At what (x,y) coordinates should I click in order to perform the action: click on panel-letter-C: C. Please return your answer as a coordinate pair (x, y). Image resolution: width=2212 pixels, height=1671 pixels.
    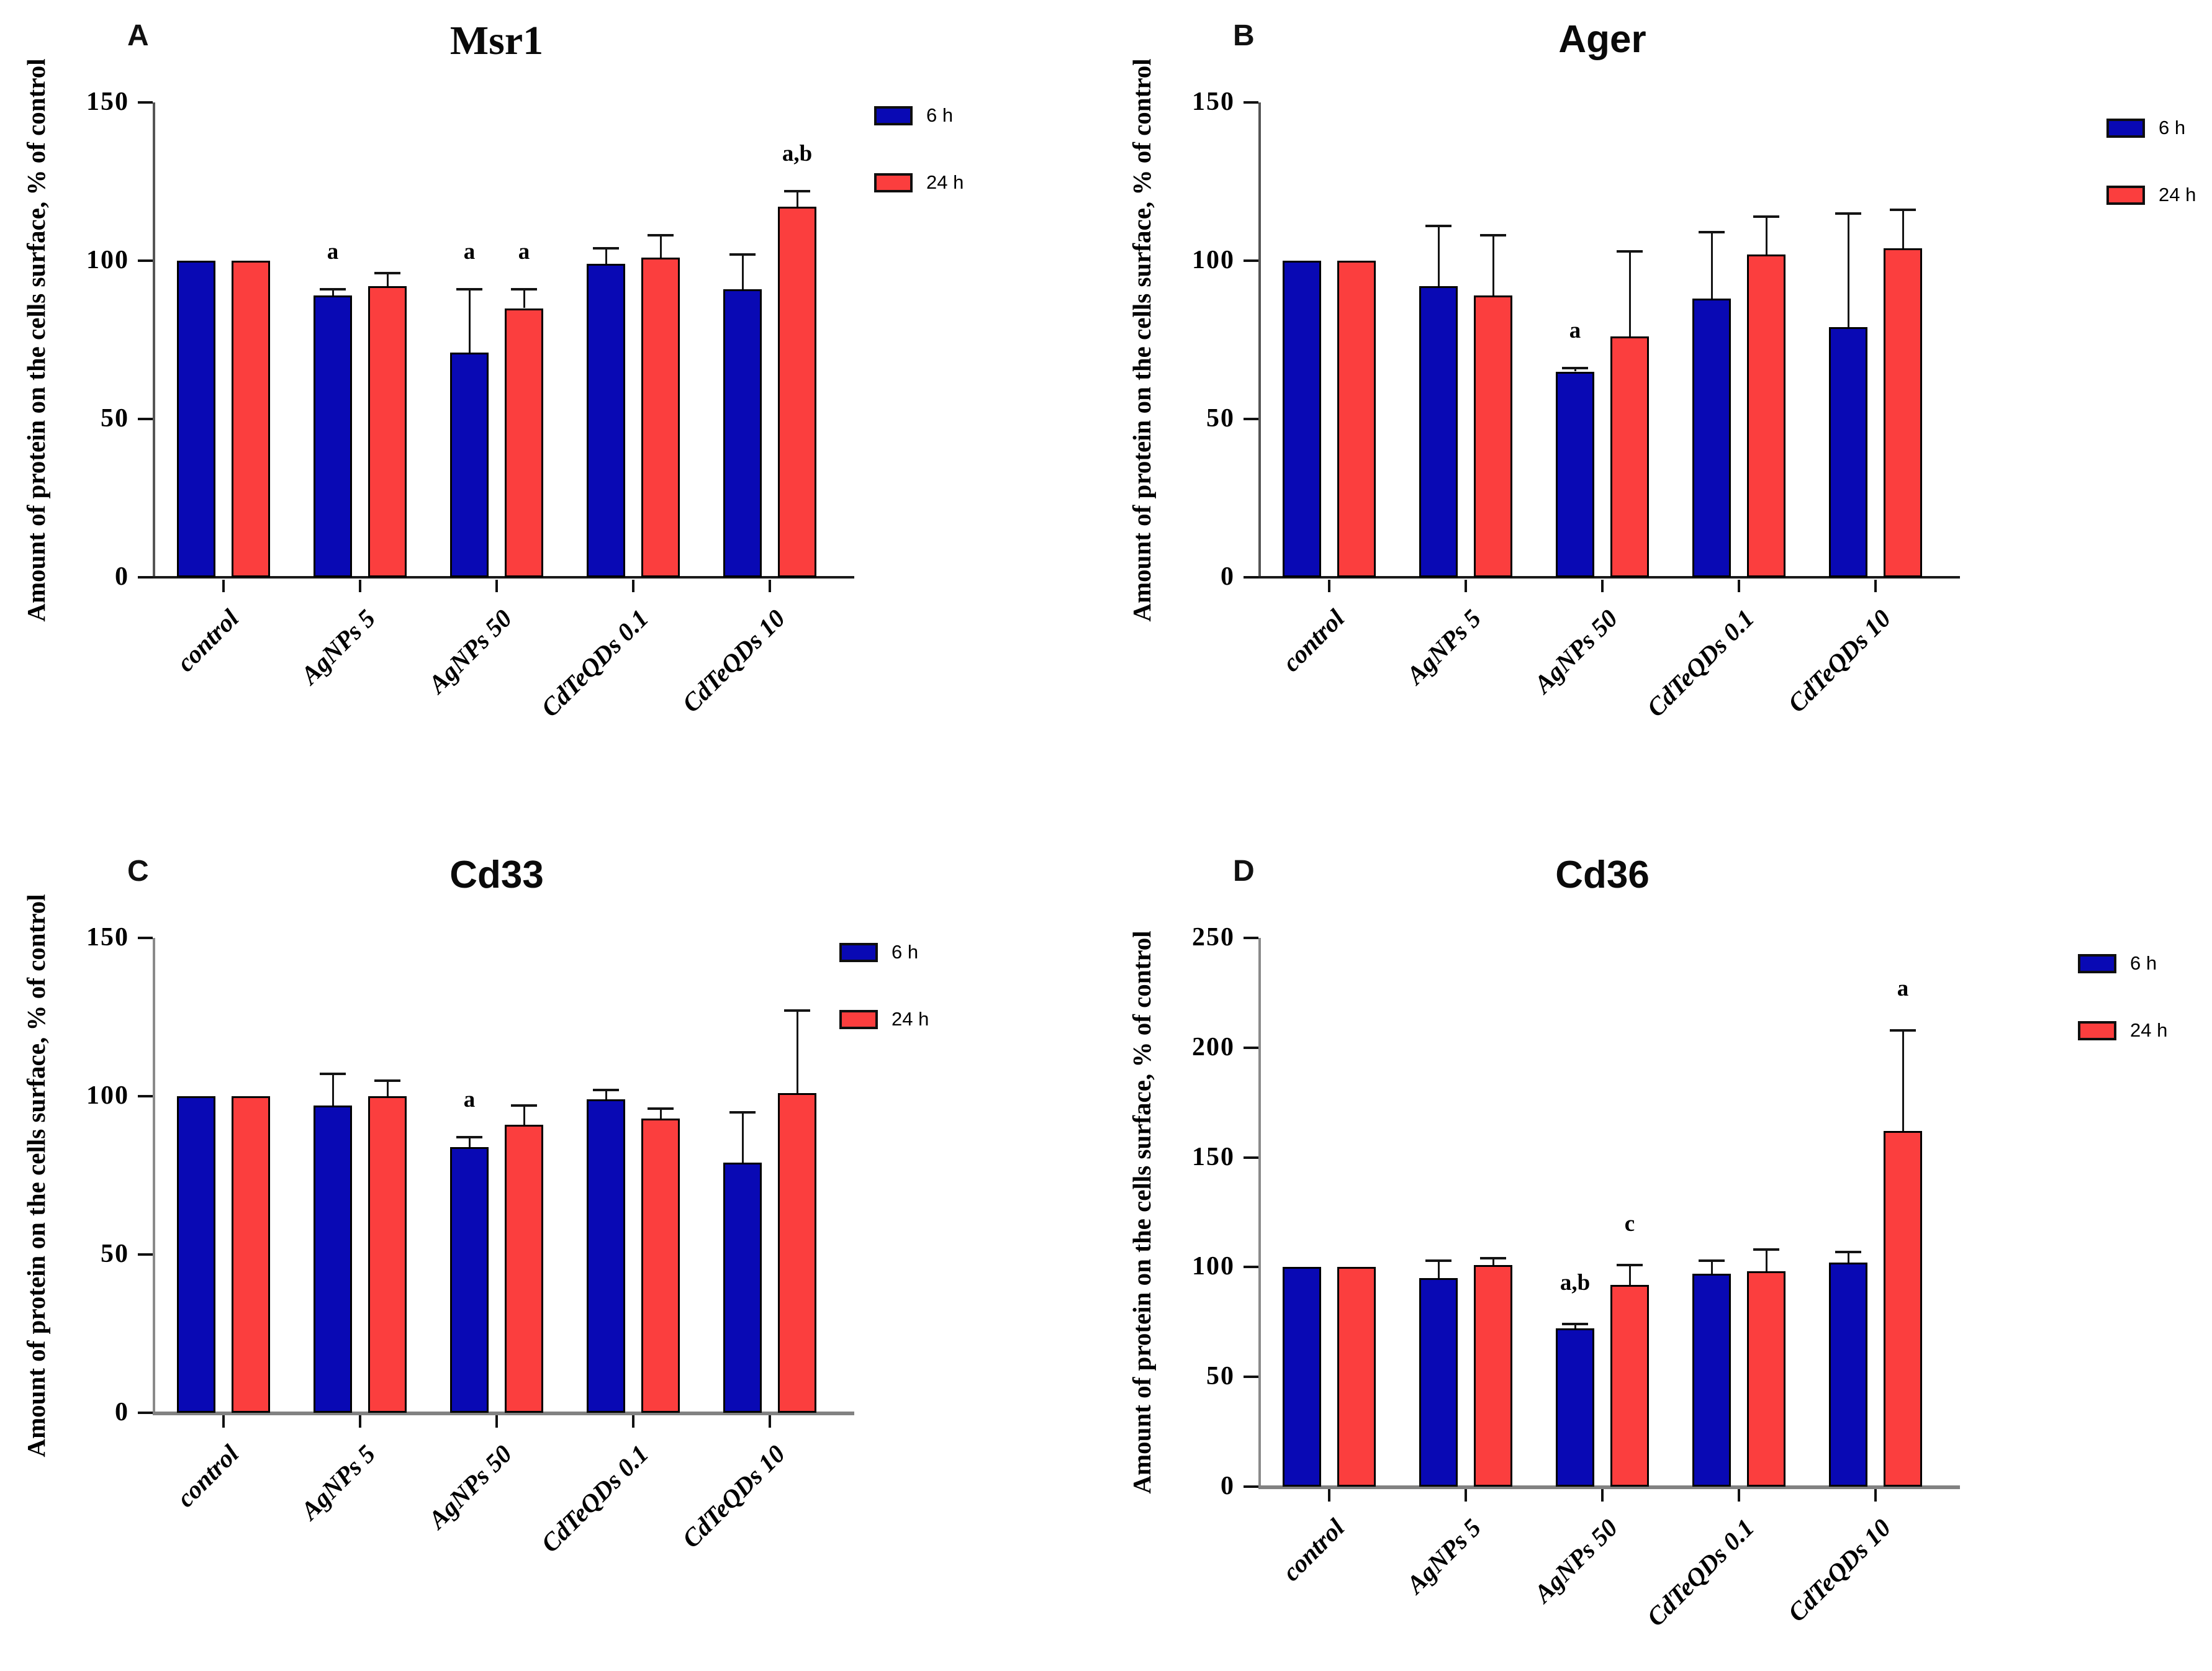
    Looking at the image, I should click on (138, 871).